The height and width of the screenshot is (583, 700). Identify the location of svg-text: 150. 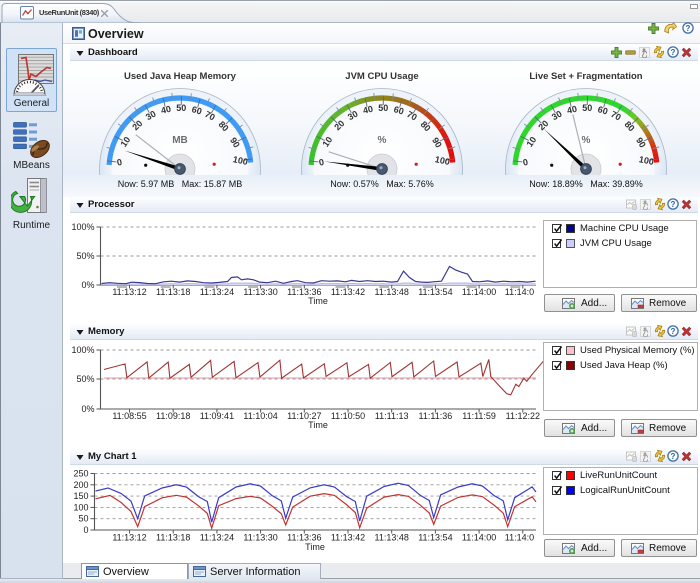
(80, 496).